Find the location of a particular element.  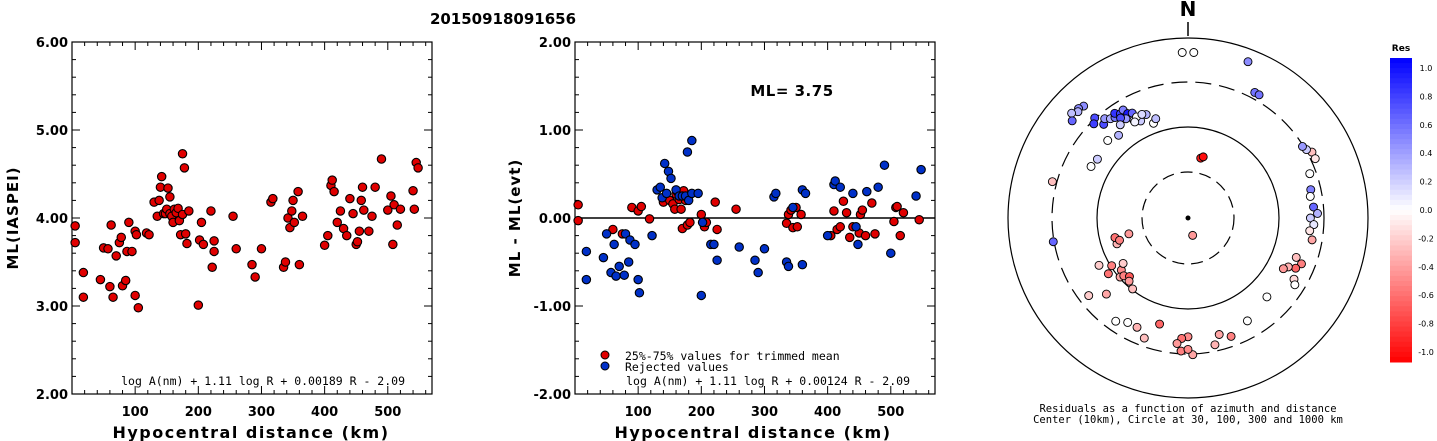

left-y-axis-label: ML(IASPEI) is located at coordinates (13, 217).